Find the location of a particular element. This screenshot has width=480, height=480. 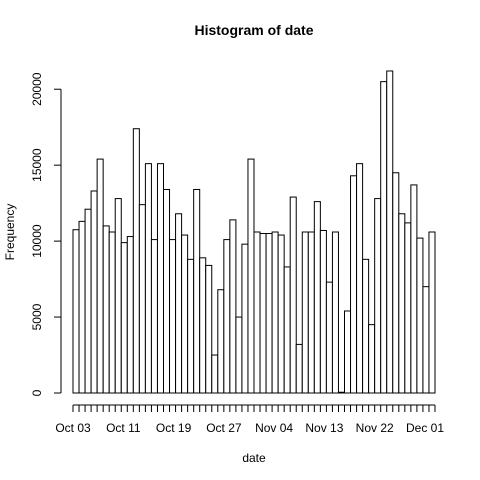

chart-title: Histogram of date is located at coordinates (253, 30).